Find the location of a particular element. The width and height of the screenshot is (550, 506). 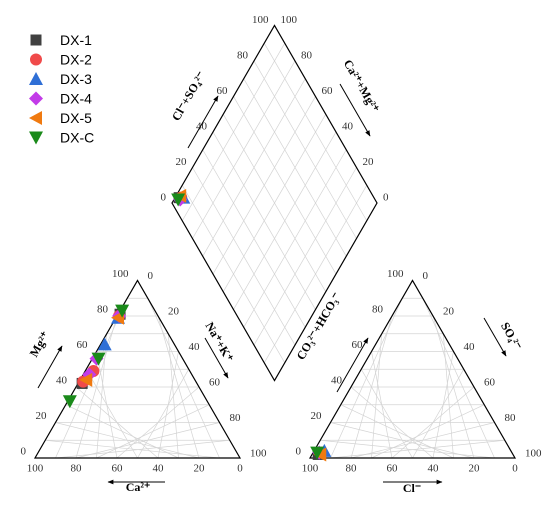

dx-5-cation-point is located at coordinates (86, 379).